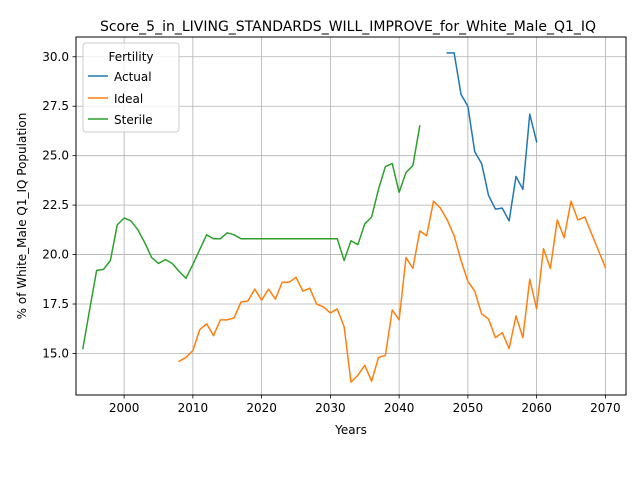  I want to click on x-tick-label: 2010, so click(193, 408).